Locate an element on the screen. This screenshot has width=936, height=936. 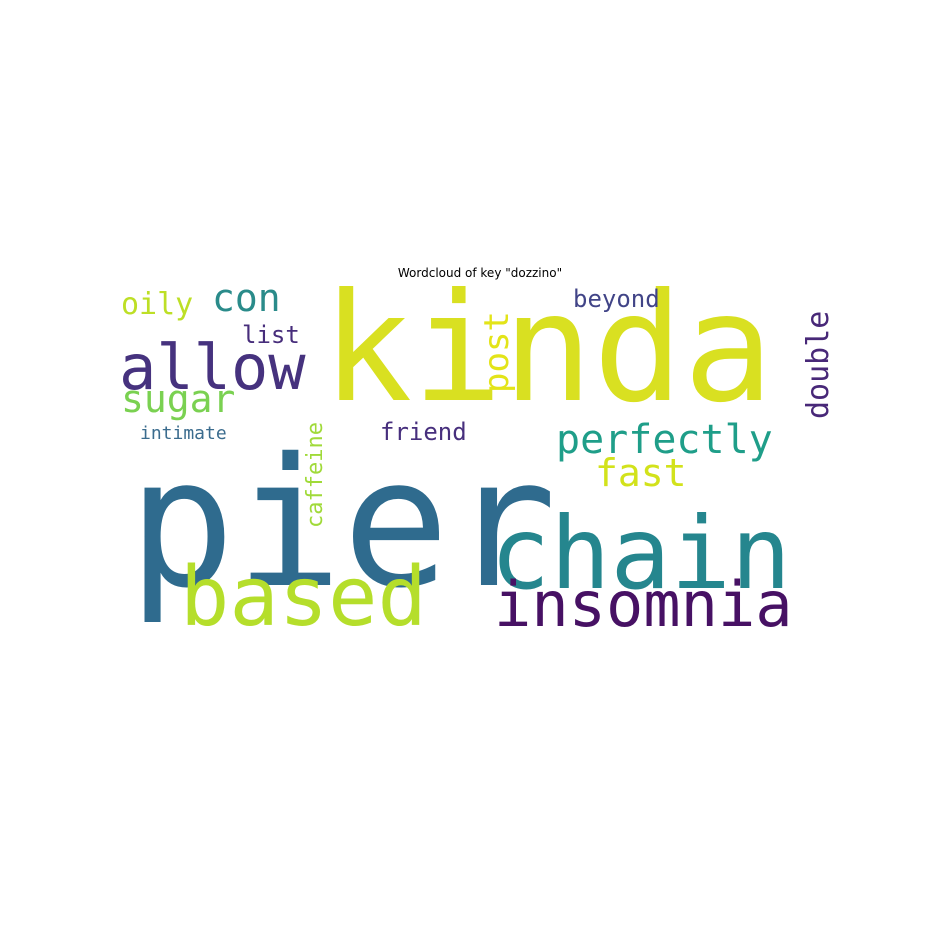
word-double: double is located at coordinates (818, 365).